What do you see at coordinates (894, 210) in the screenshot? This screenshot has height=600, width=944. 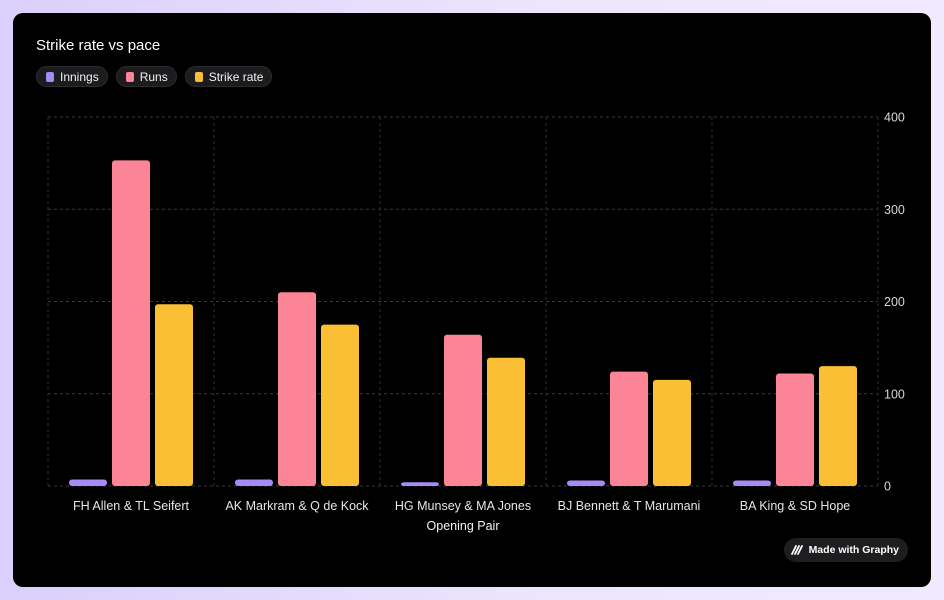 I see `y-tick-label: 300` at bounding box center [894, 210].